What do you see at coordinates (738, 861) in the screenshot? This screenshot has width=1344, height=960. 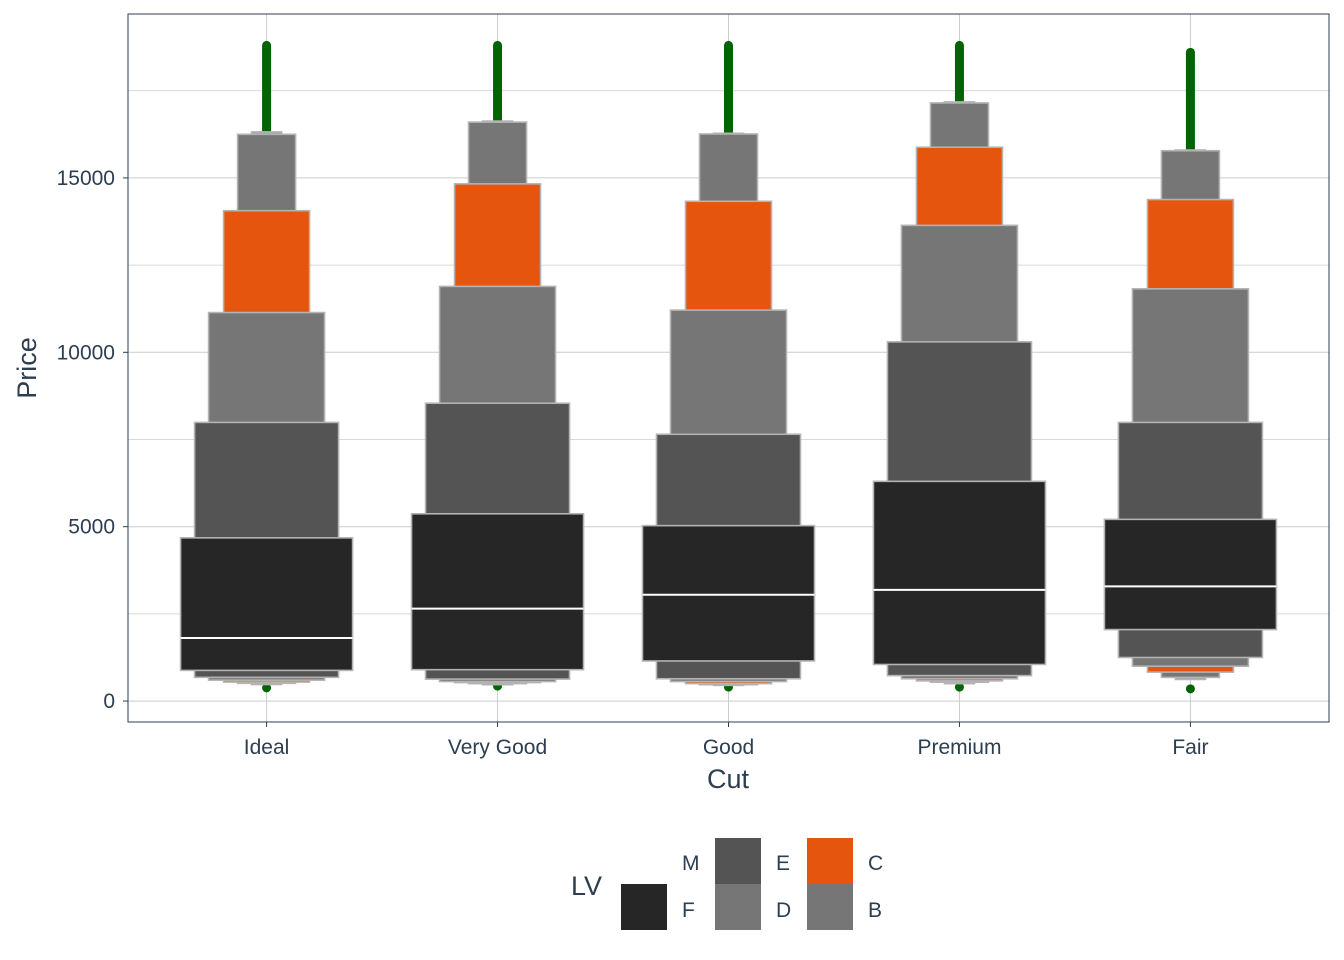 I see `legend-key-e` at bounding box center [738, 861].